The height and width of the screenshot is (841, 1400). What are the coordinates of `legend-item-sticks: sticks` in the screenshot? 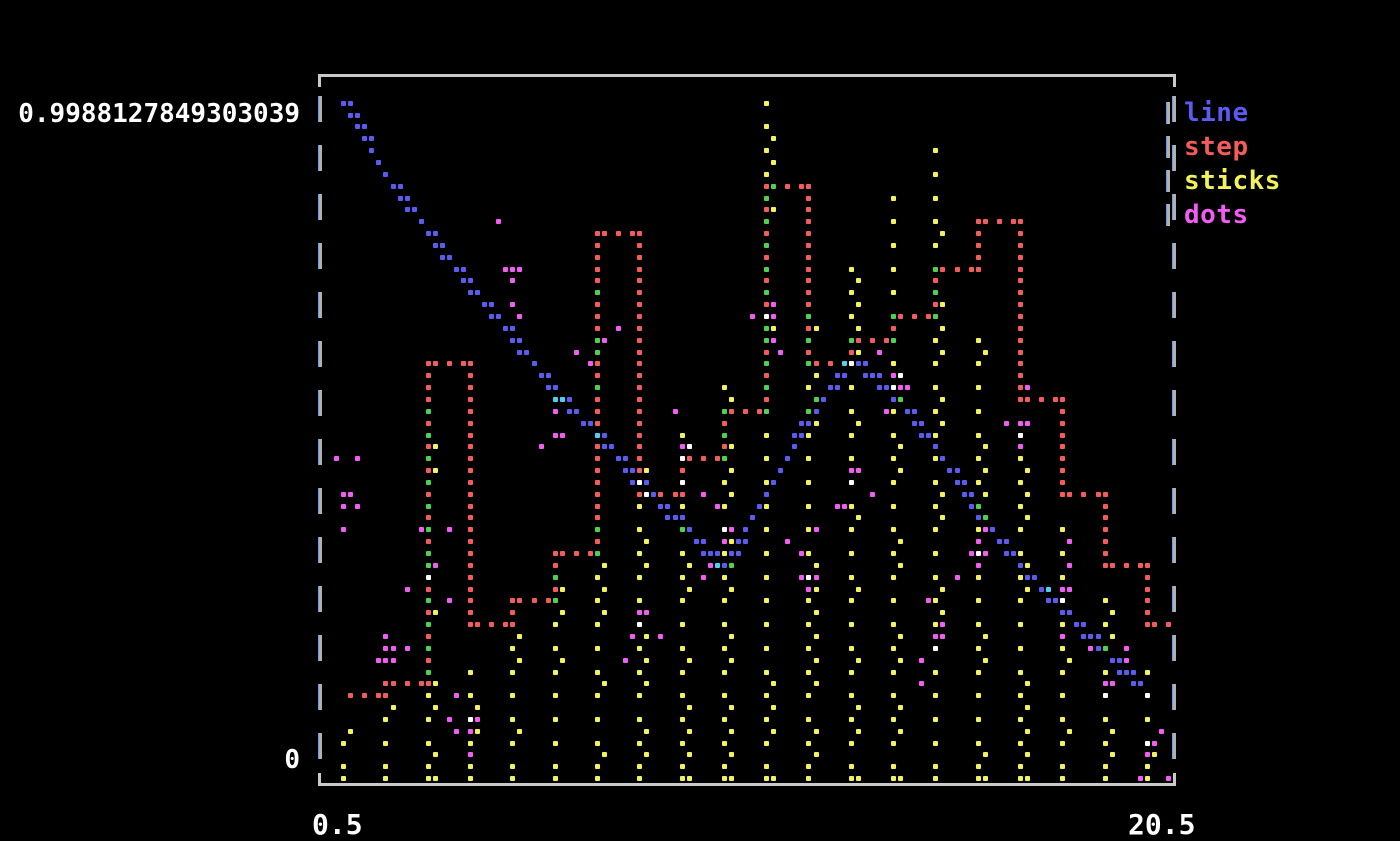 It's located at (1223, 181).